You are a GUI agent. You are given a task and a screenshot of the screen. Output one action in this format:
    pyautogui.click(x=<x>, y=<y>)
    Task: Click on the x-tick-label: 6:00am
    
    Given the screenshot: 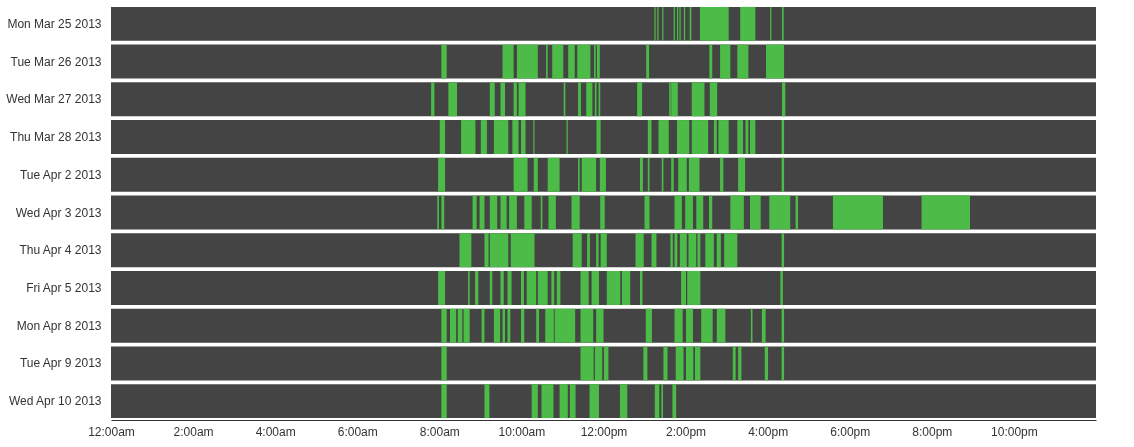 What is the action you would take?
    pyautogui.click(x=357, y=431)
    